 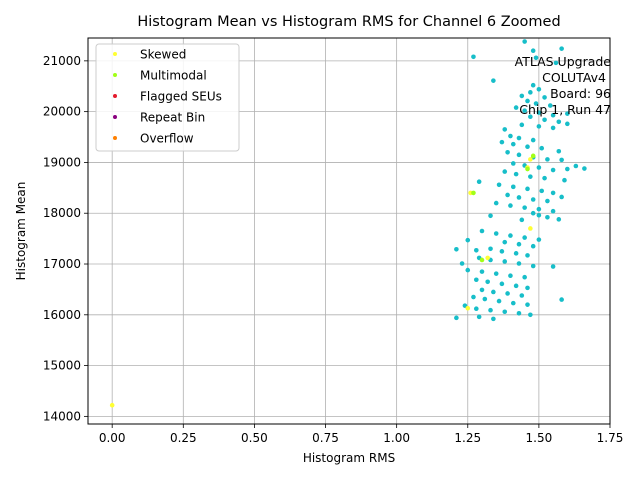 What do you see at coordinates (173, 76) in the screenshot?
I see `legend-label-multimodal: Multimodal` at bounding box center [173, 76].